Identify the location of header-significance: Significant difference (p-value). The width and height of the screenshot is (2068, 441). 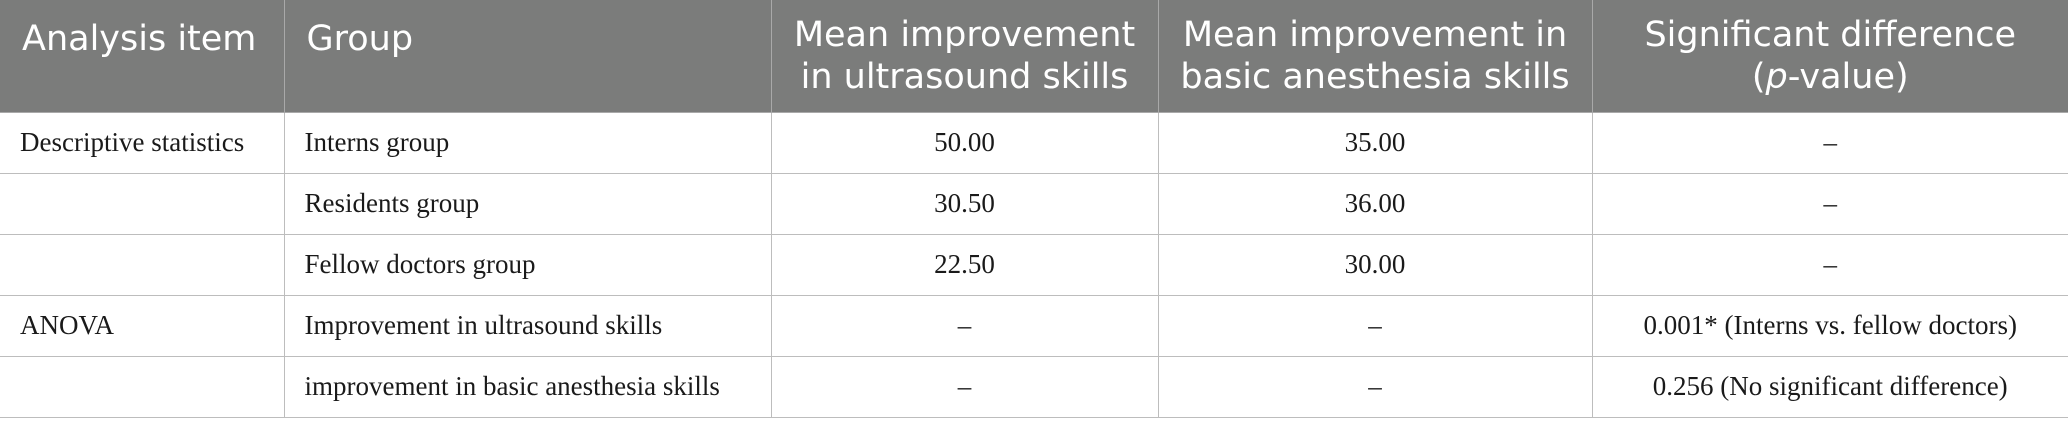
(1829, 56).